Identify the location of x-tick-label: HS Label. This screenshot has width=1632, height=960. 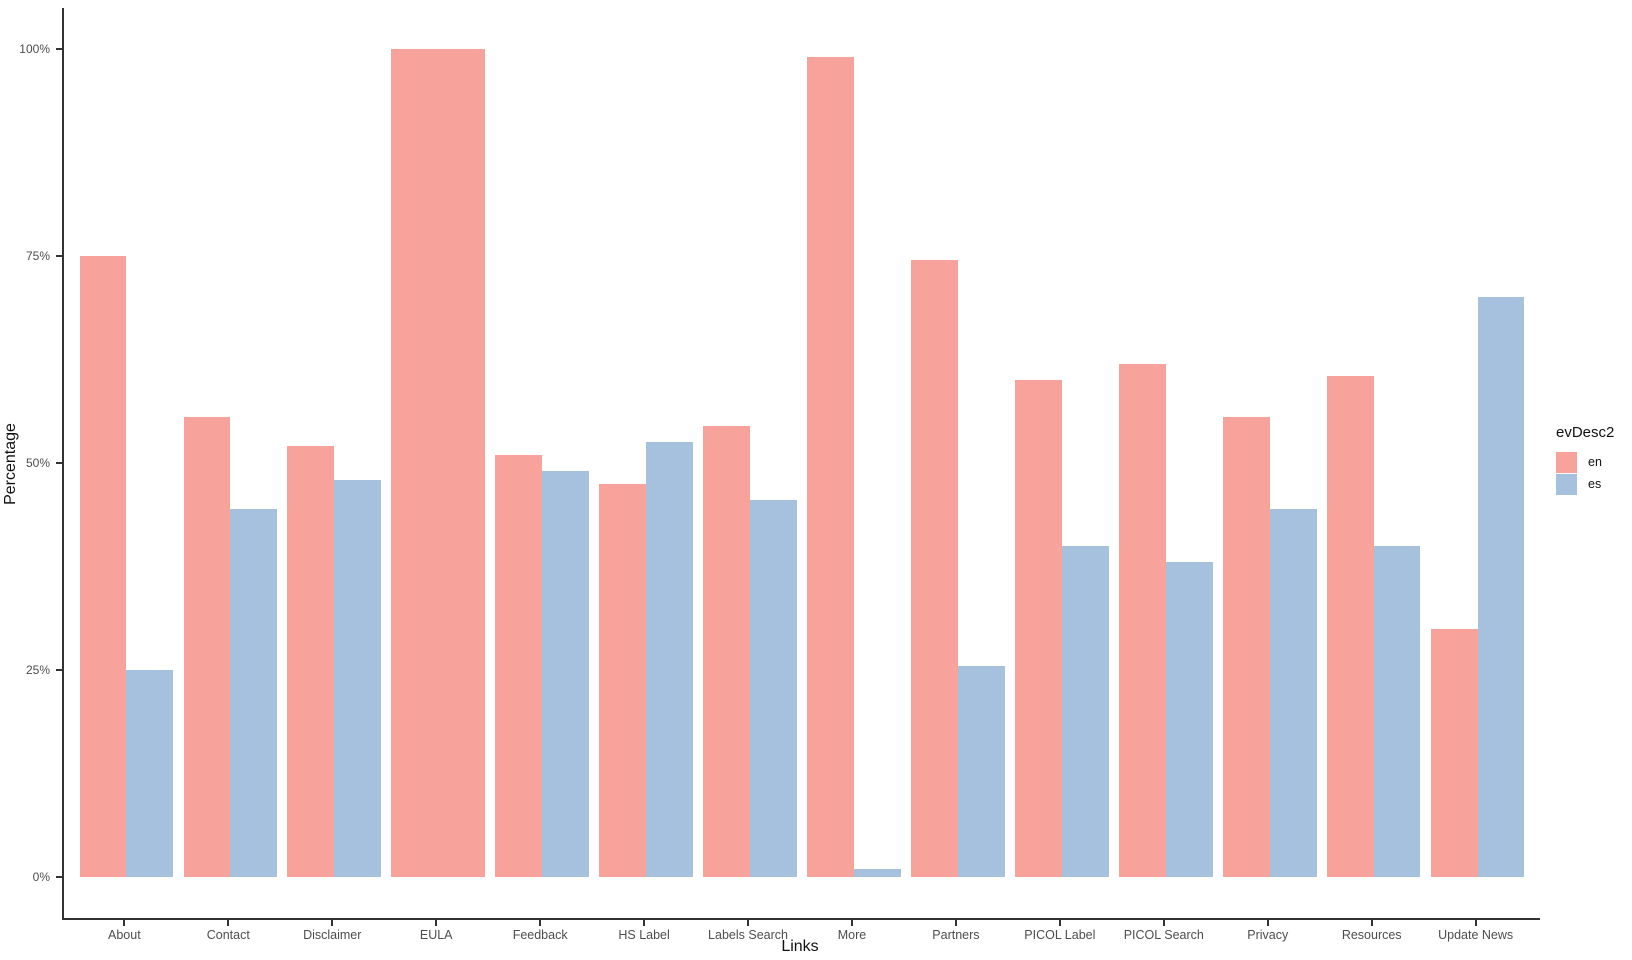
(644, 935).